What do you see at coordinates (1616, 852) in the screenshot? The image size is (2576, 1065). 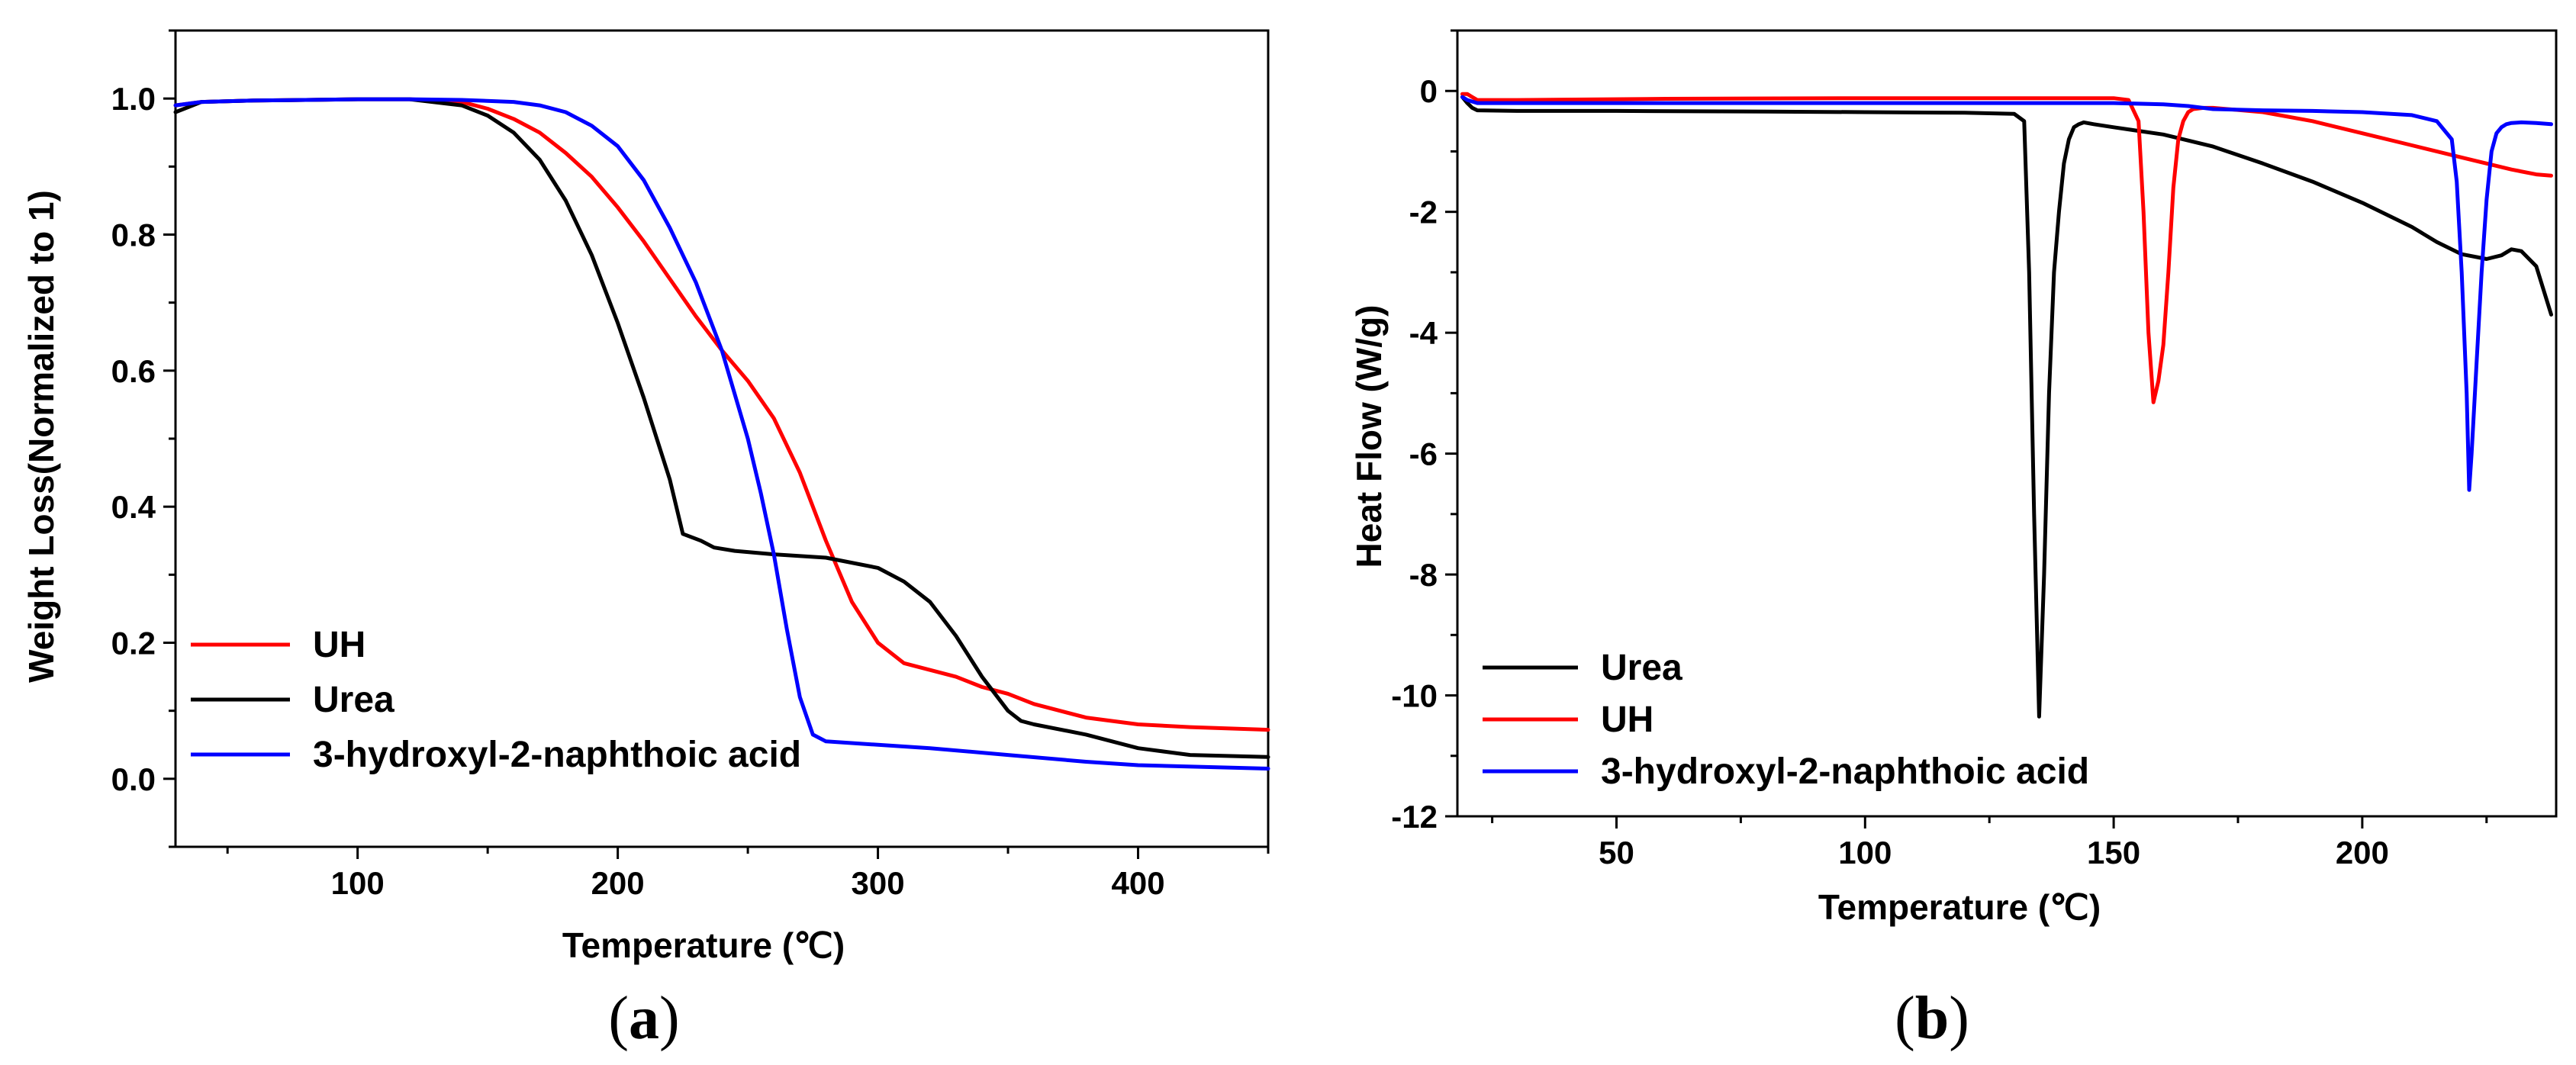 I see `x-tick-label: 50` at bounding box center [1616, 852].